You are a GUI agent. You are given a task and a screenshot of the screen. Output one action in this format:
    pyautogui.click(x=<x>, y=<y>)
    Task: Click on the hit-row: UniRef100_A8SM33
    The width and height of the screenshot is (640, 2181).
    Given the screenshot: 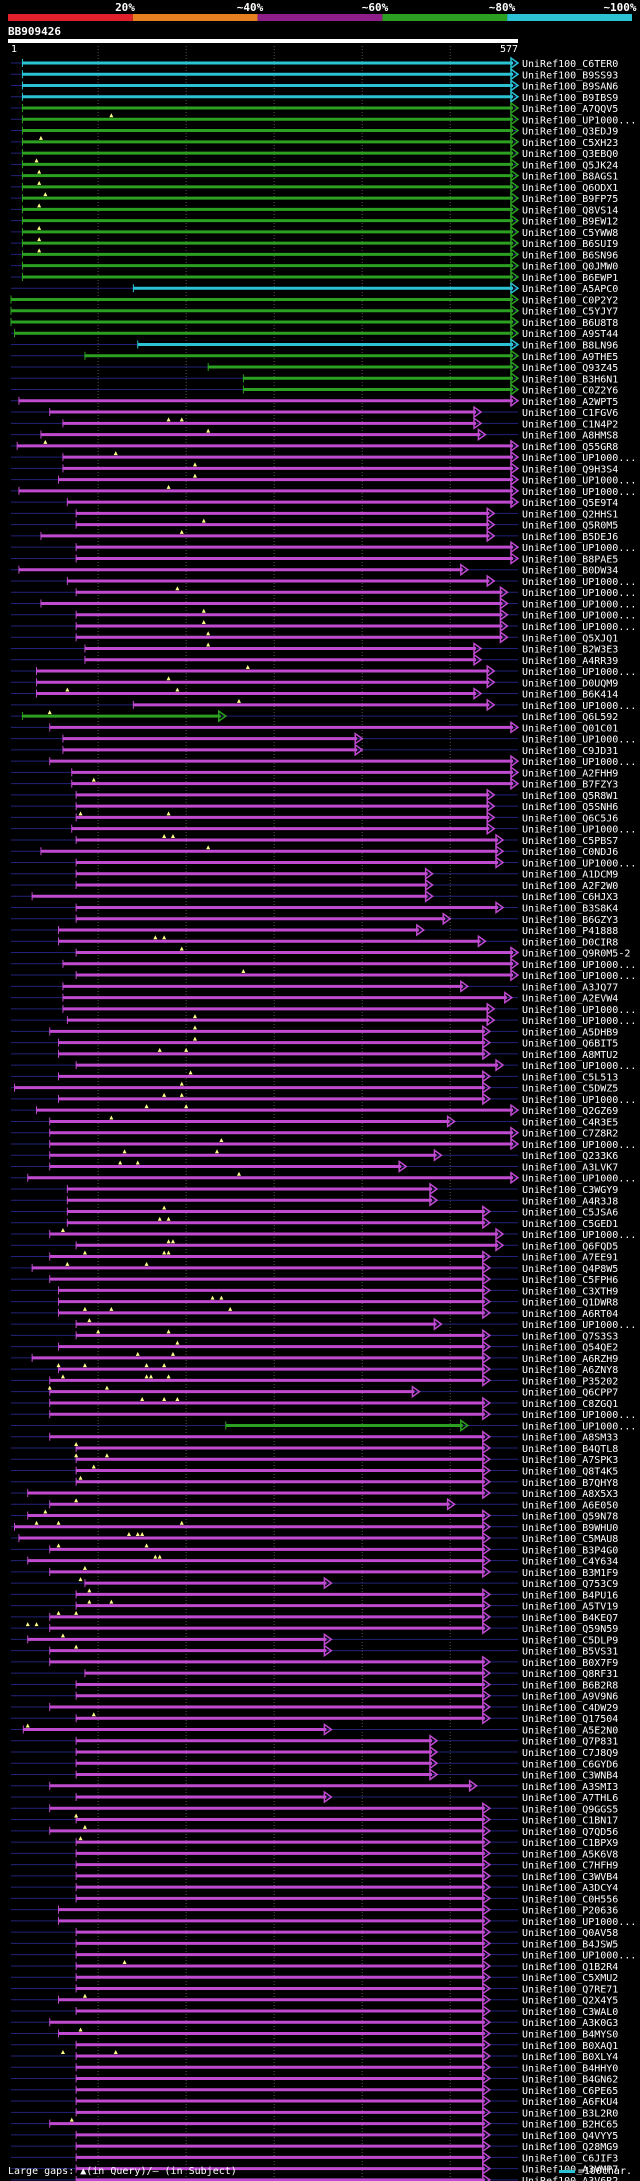 What is the action you would take?
    pyautogui.click(x=314, y=1437)
    